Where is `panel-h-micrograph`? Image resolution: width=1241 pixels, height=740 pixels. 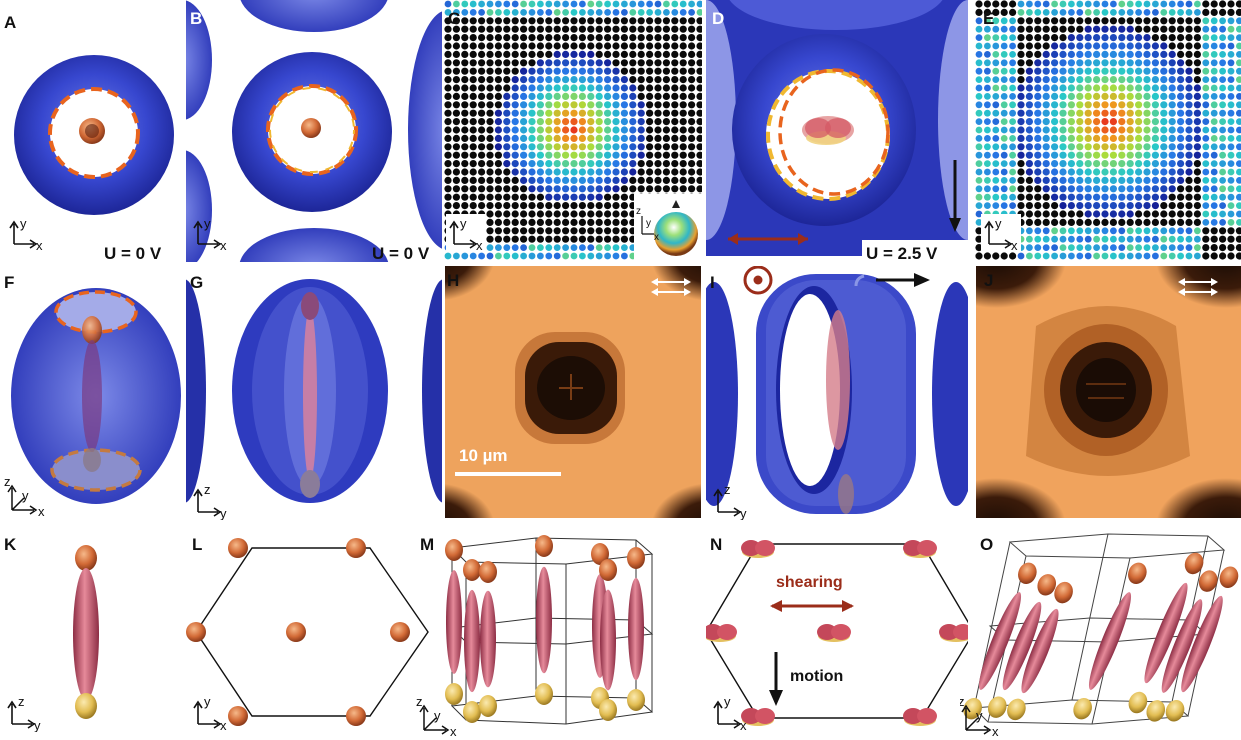
panel-h-micrograph is located at coordinates (573, 392).